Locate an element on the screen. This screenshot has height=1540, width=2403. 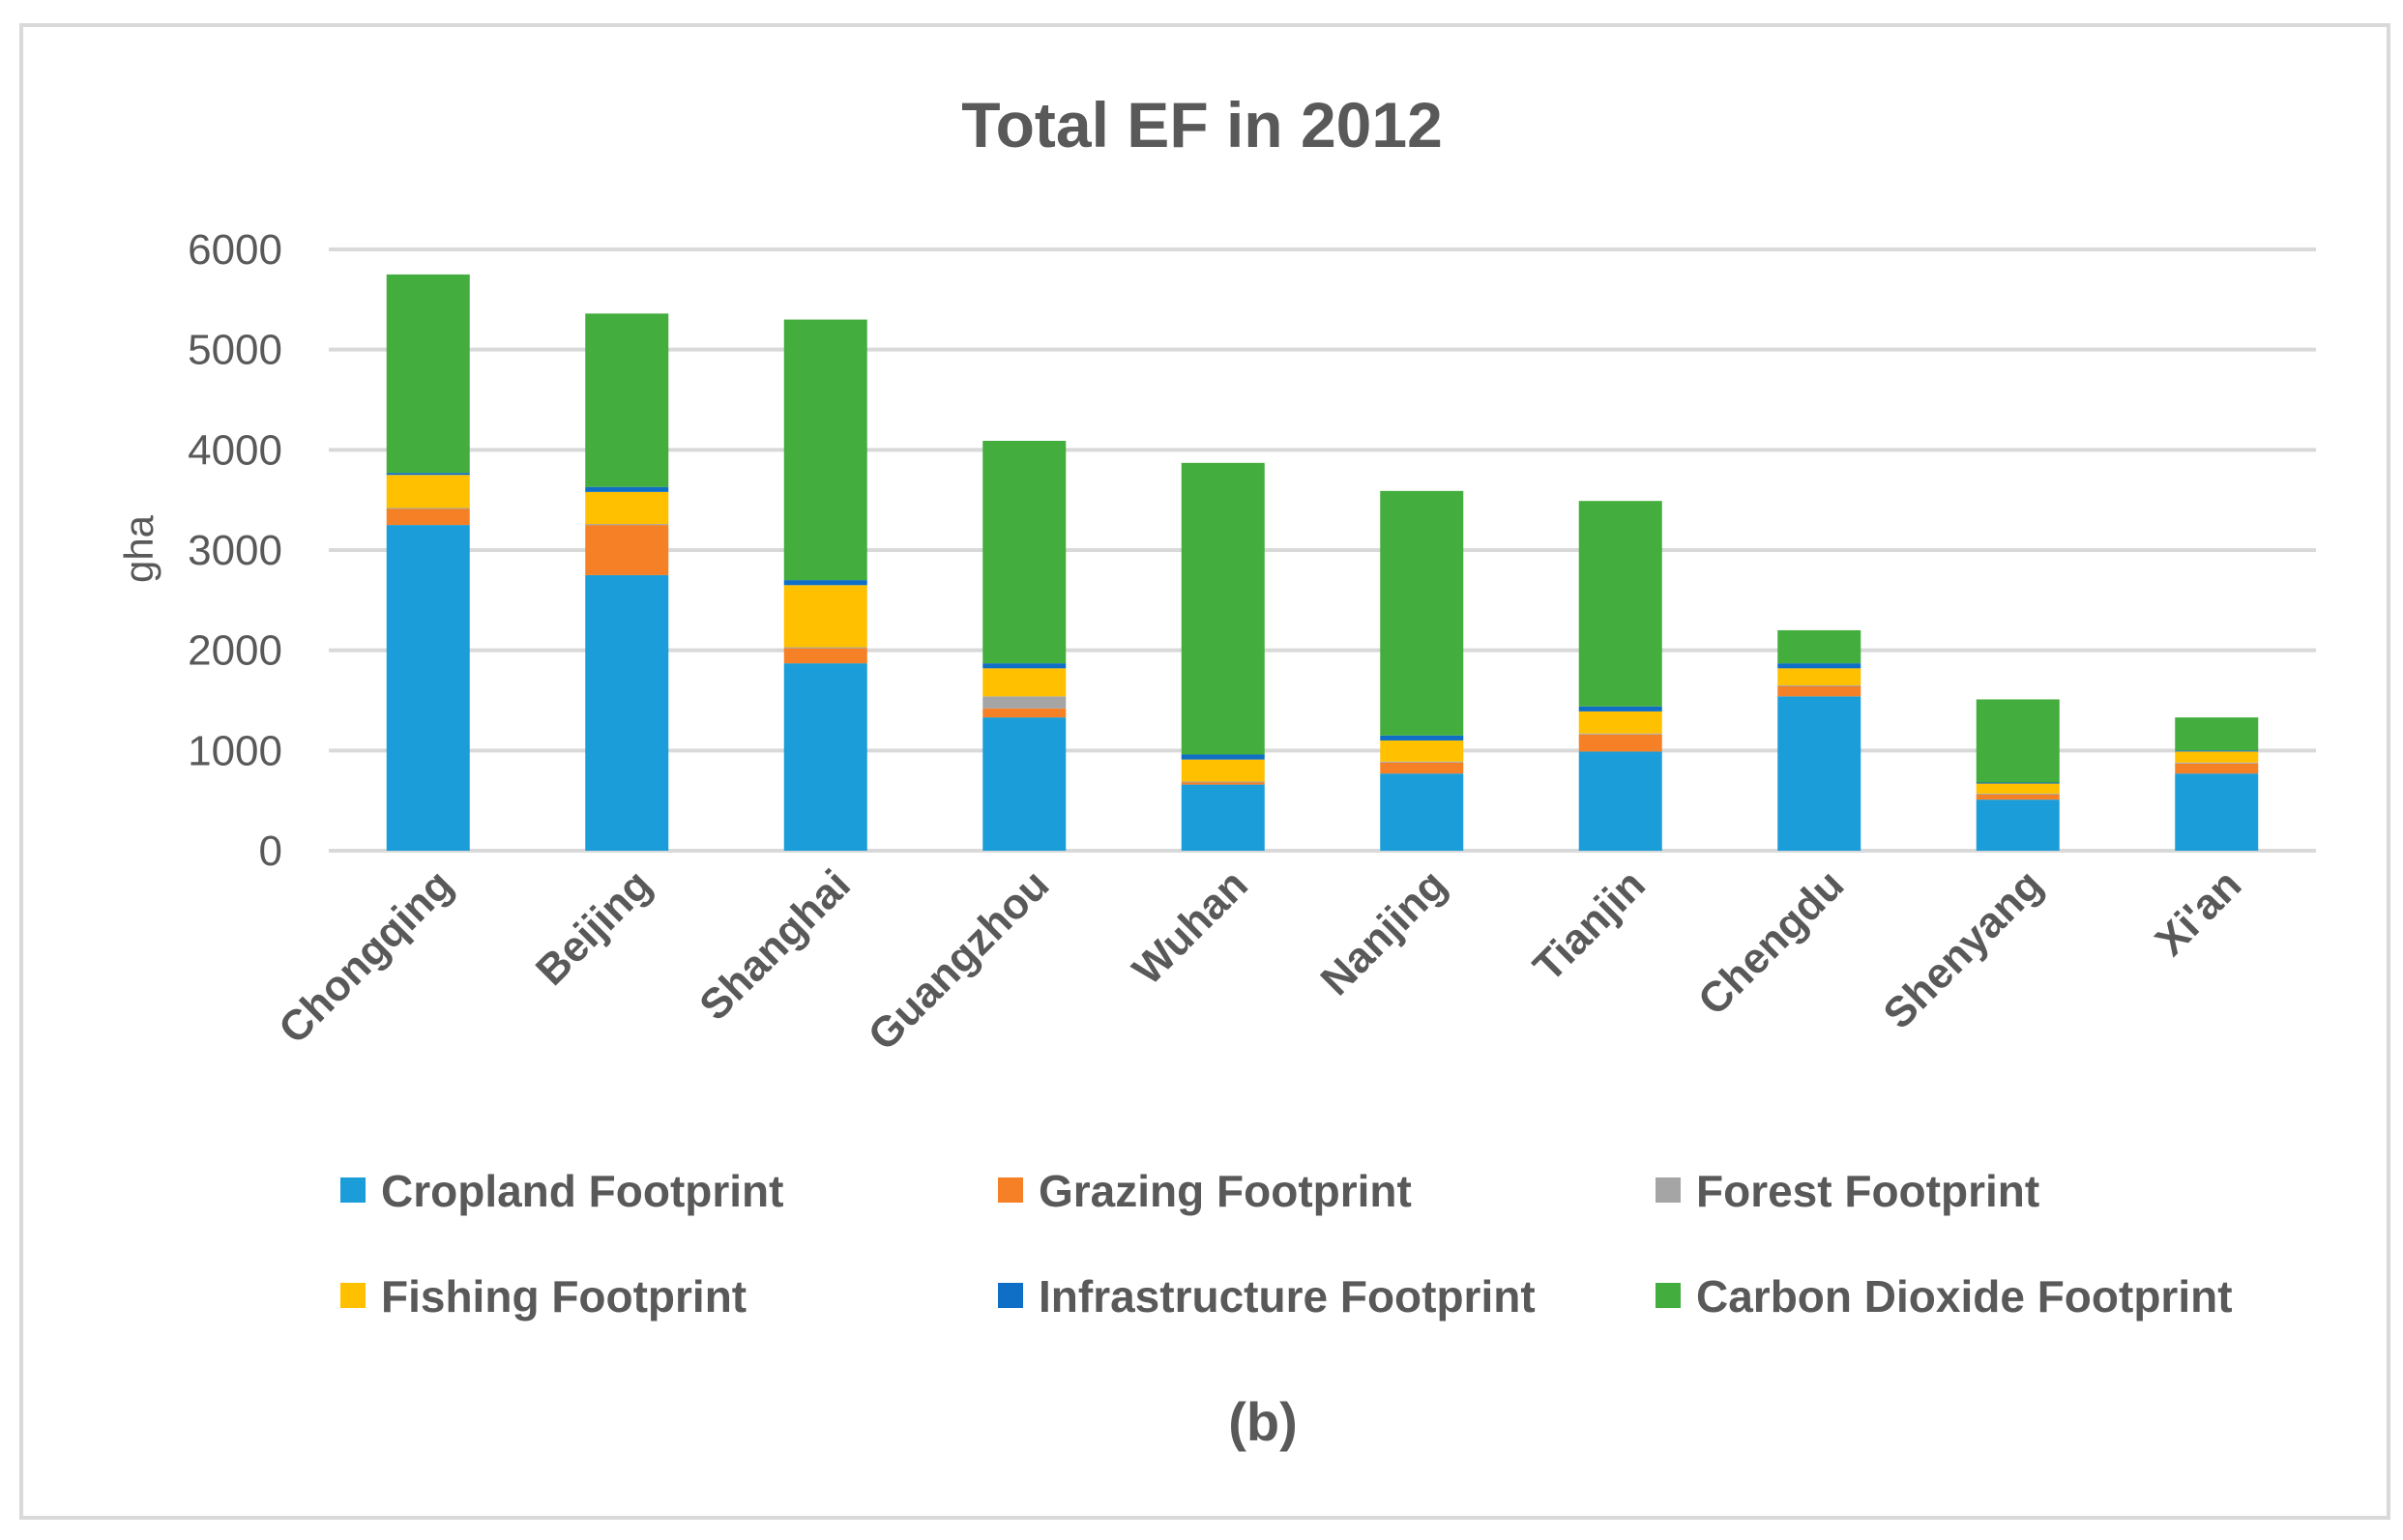
chart-title: Total EF in 2012 is located at coordinates (1202, 124).